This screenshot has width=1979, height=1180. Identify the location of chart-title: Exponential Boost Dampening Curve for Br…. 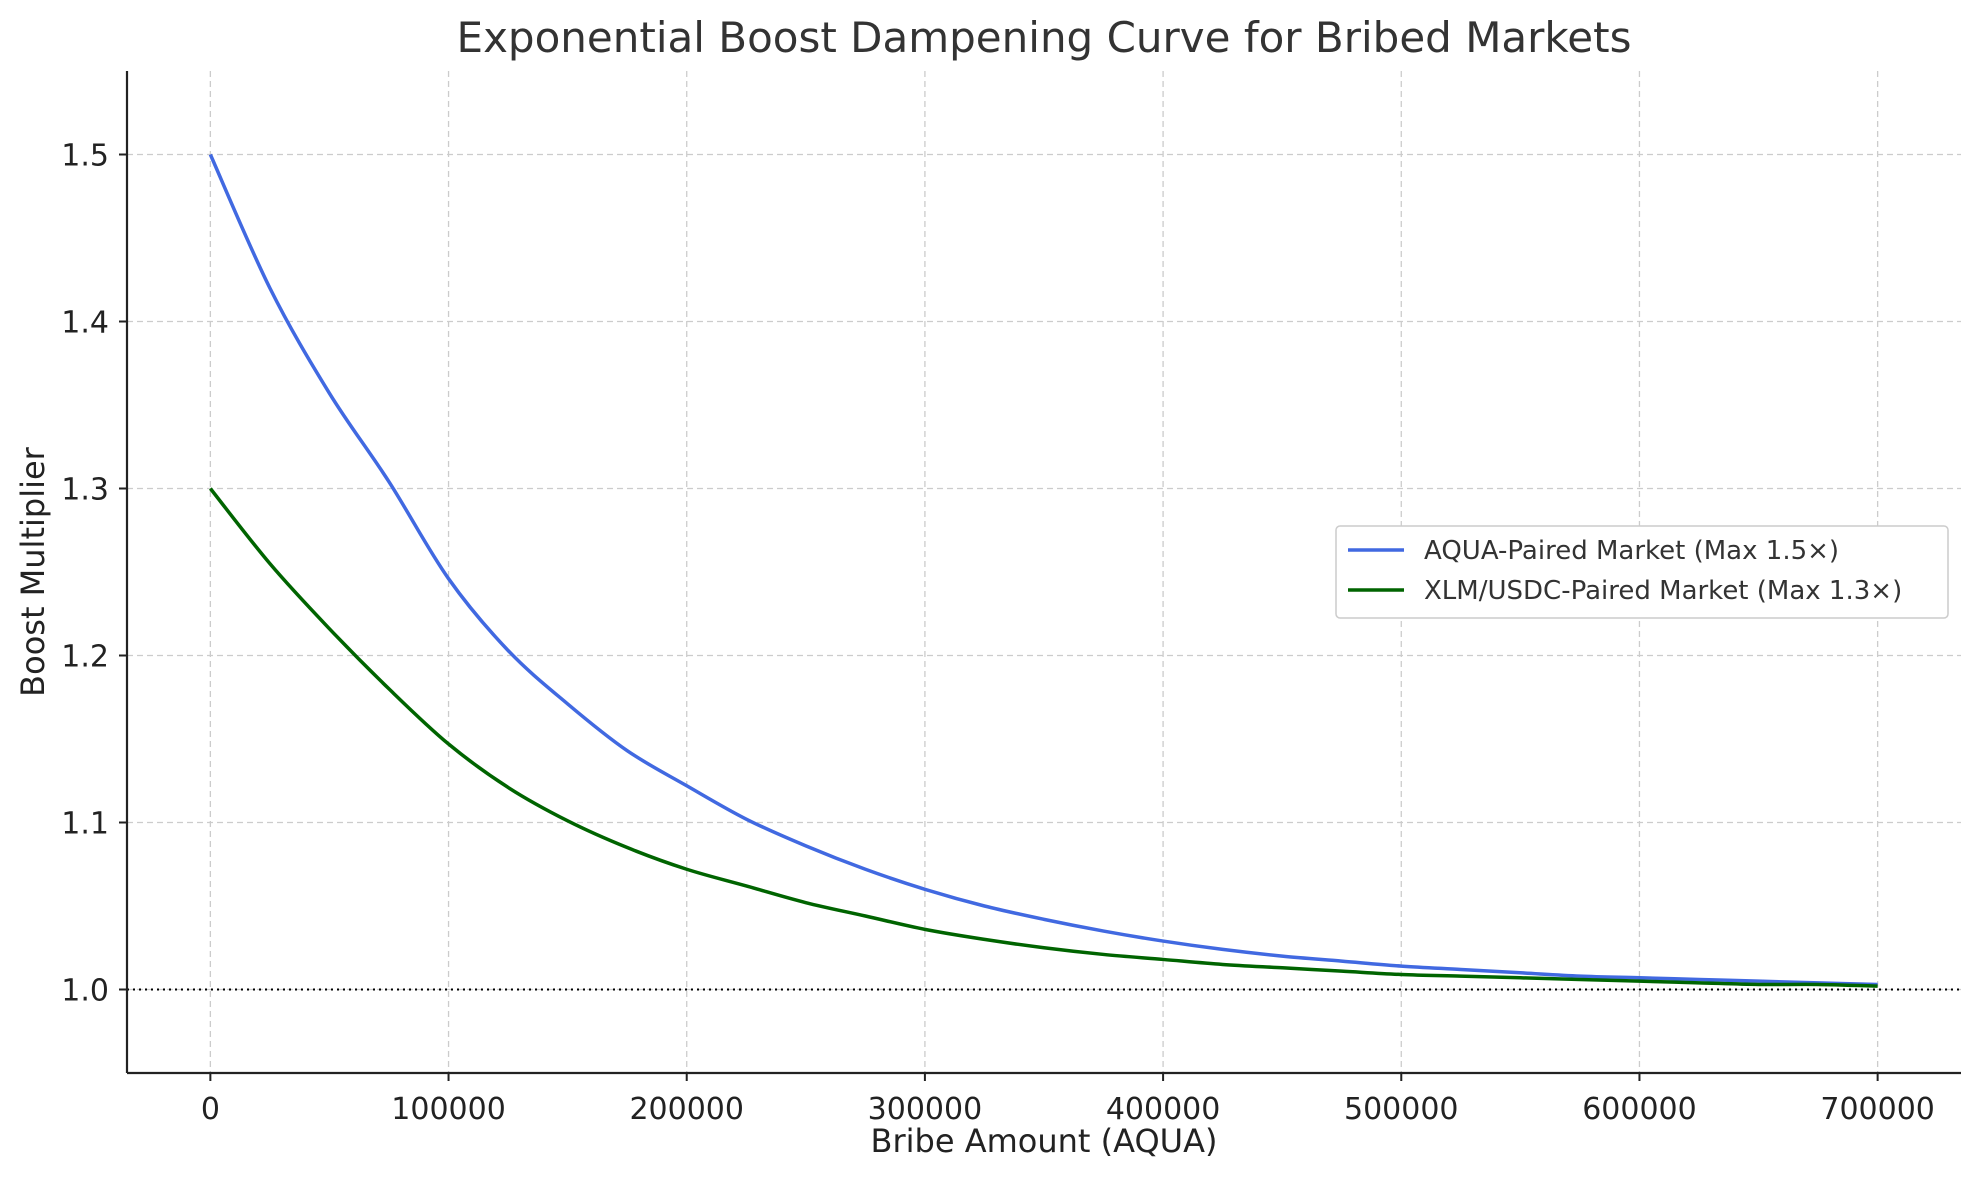
(1044, 37).